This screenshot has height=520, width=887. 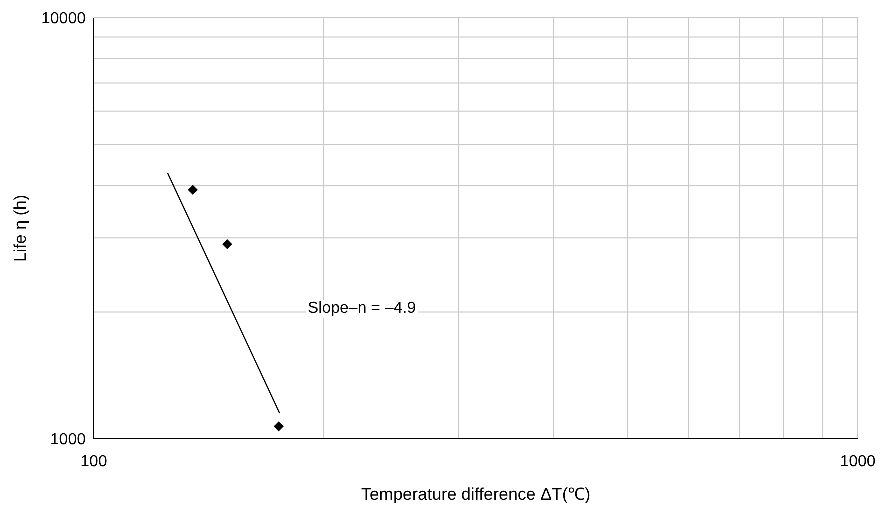 I want to click on y-axis-title: Life η (h), so click(x=20, y=228).